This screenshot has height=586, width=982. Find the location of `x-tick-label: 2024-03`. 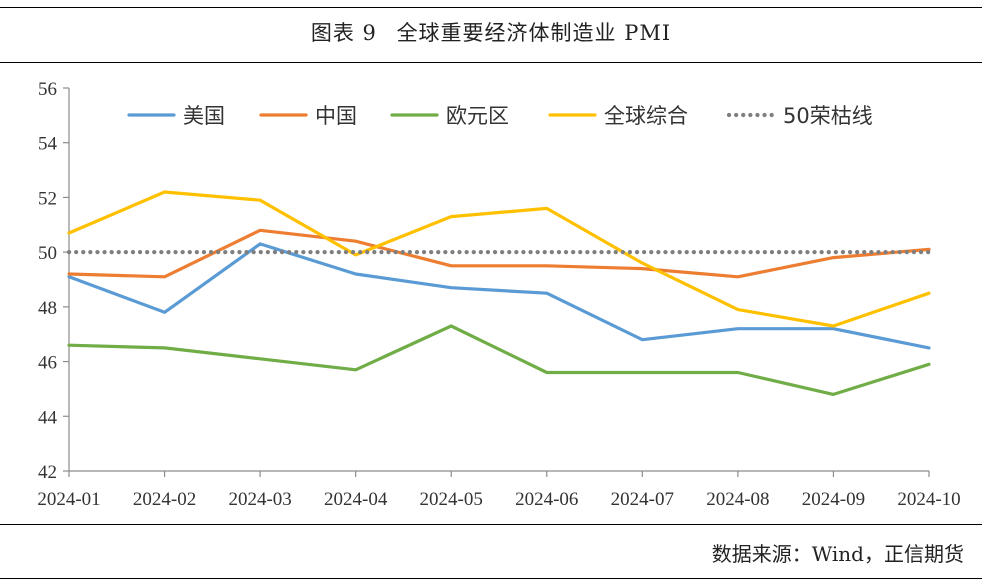

x-tick-label: 2024-03 is located at coordinates (259, 499).